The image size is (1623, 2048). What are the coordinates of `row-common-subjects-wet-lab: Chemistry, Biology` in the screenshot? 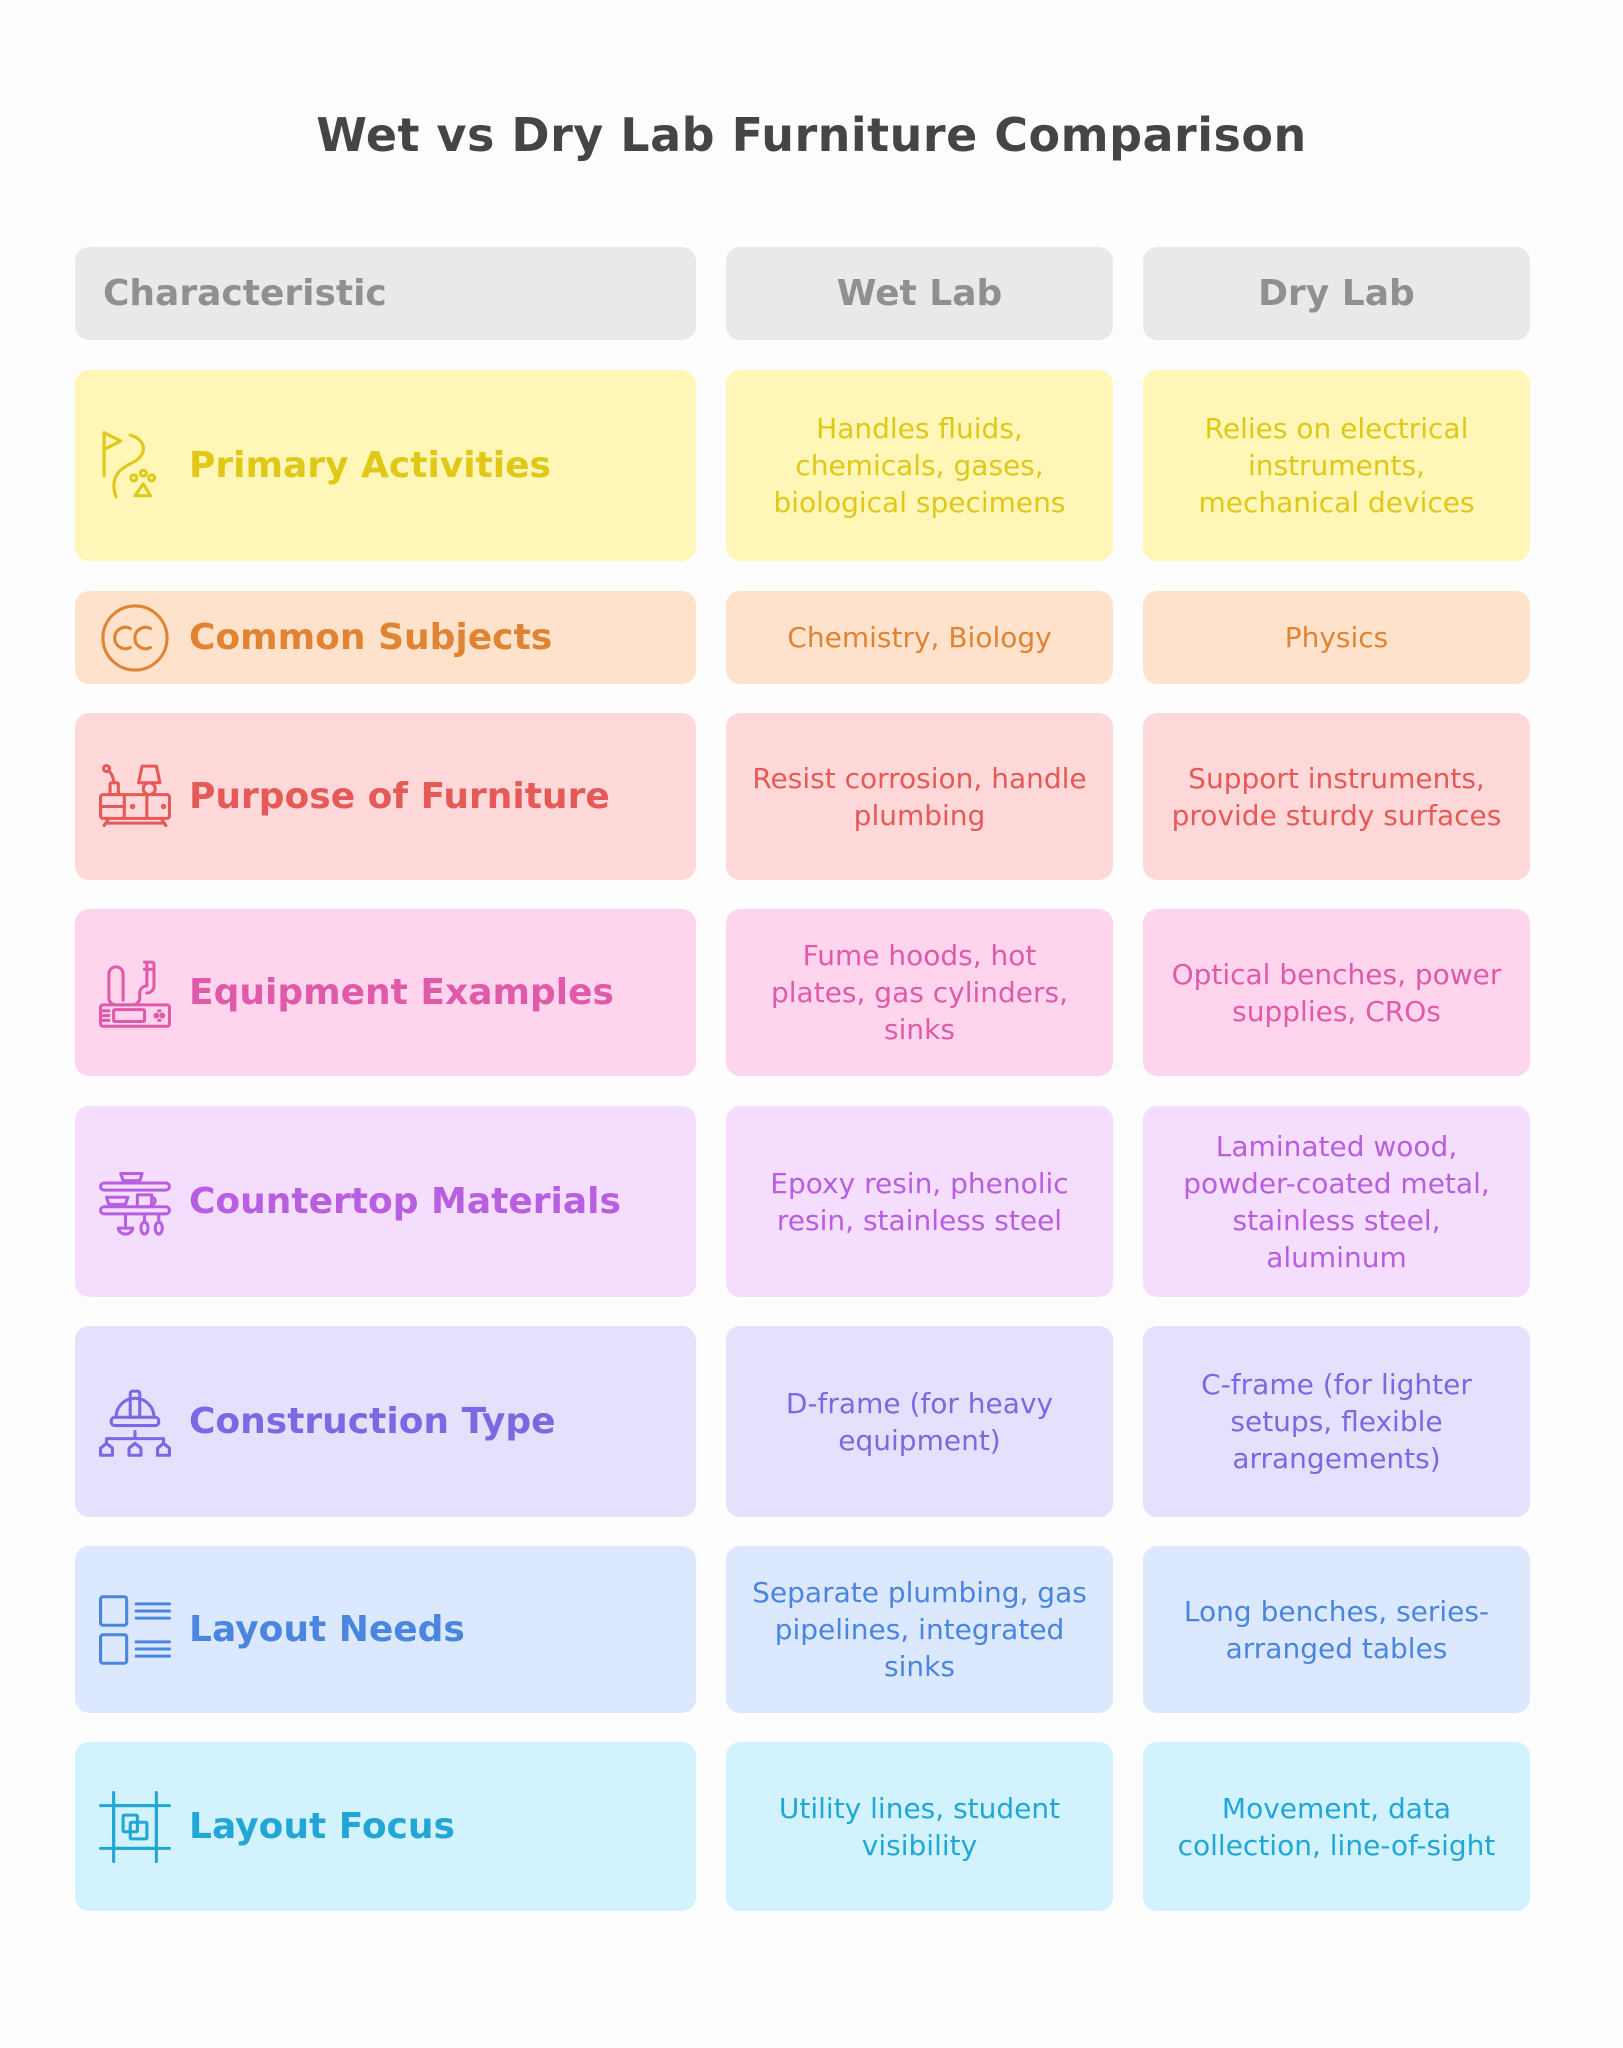 It's located at (919, 637).